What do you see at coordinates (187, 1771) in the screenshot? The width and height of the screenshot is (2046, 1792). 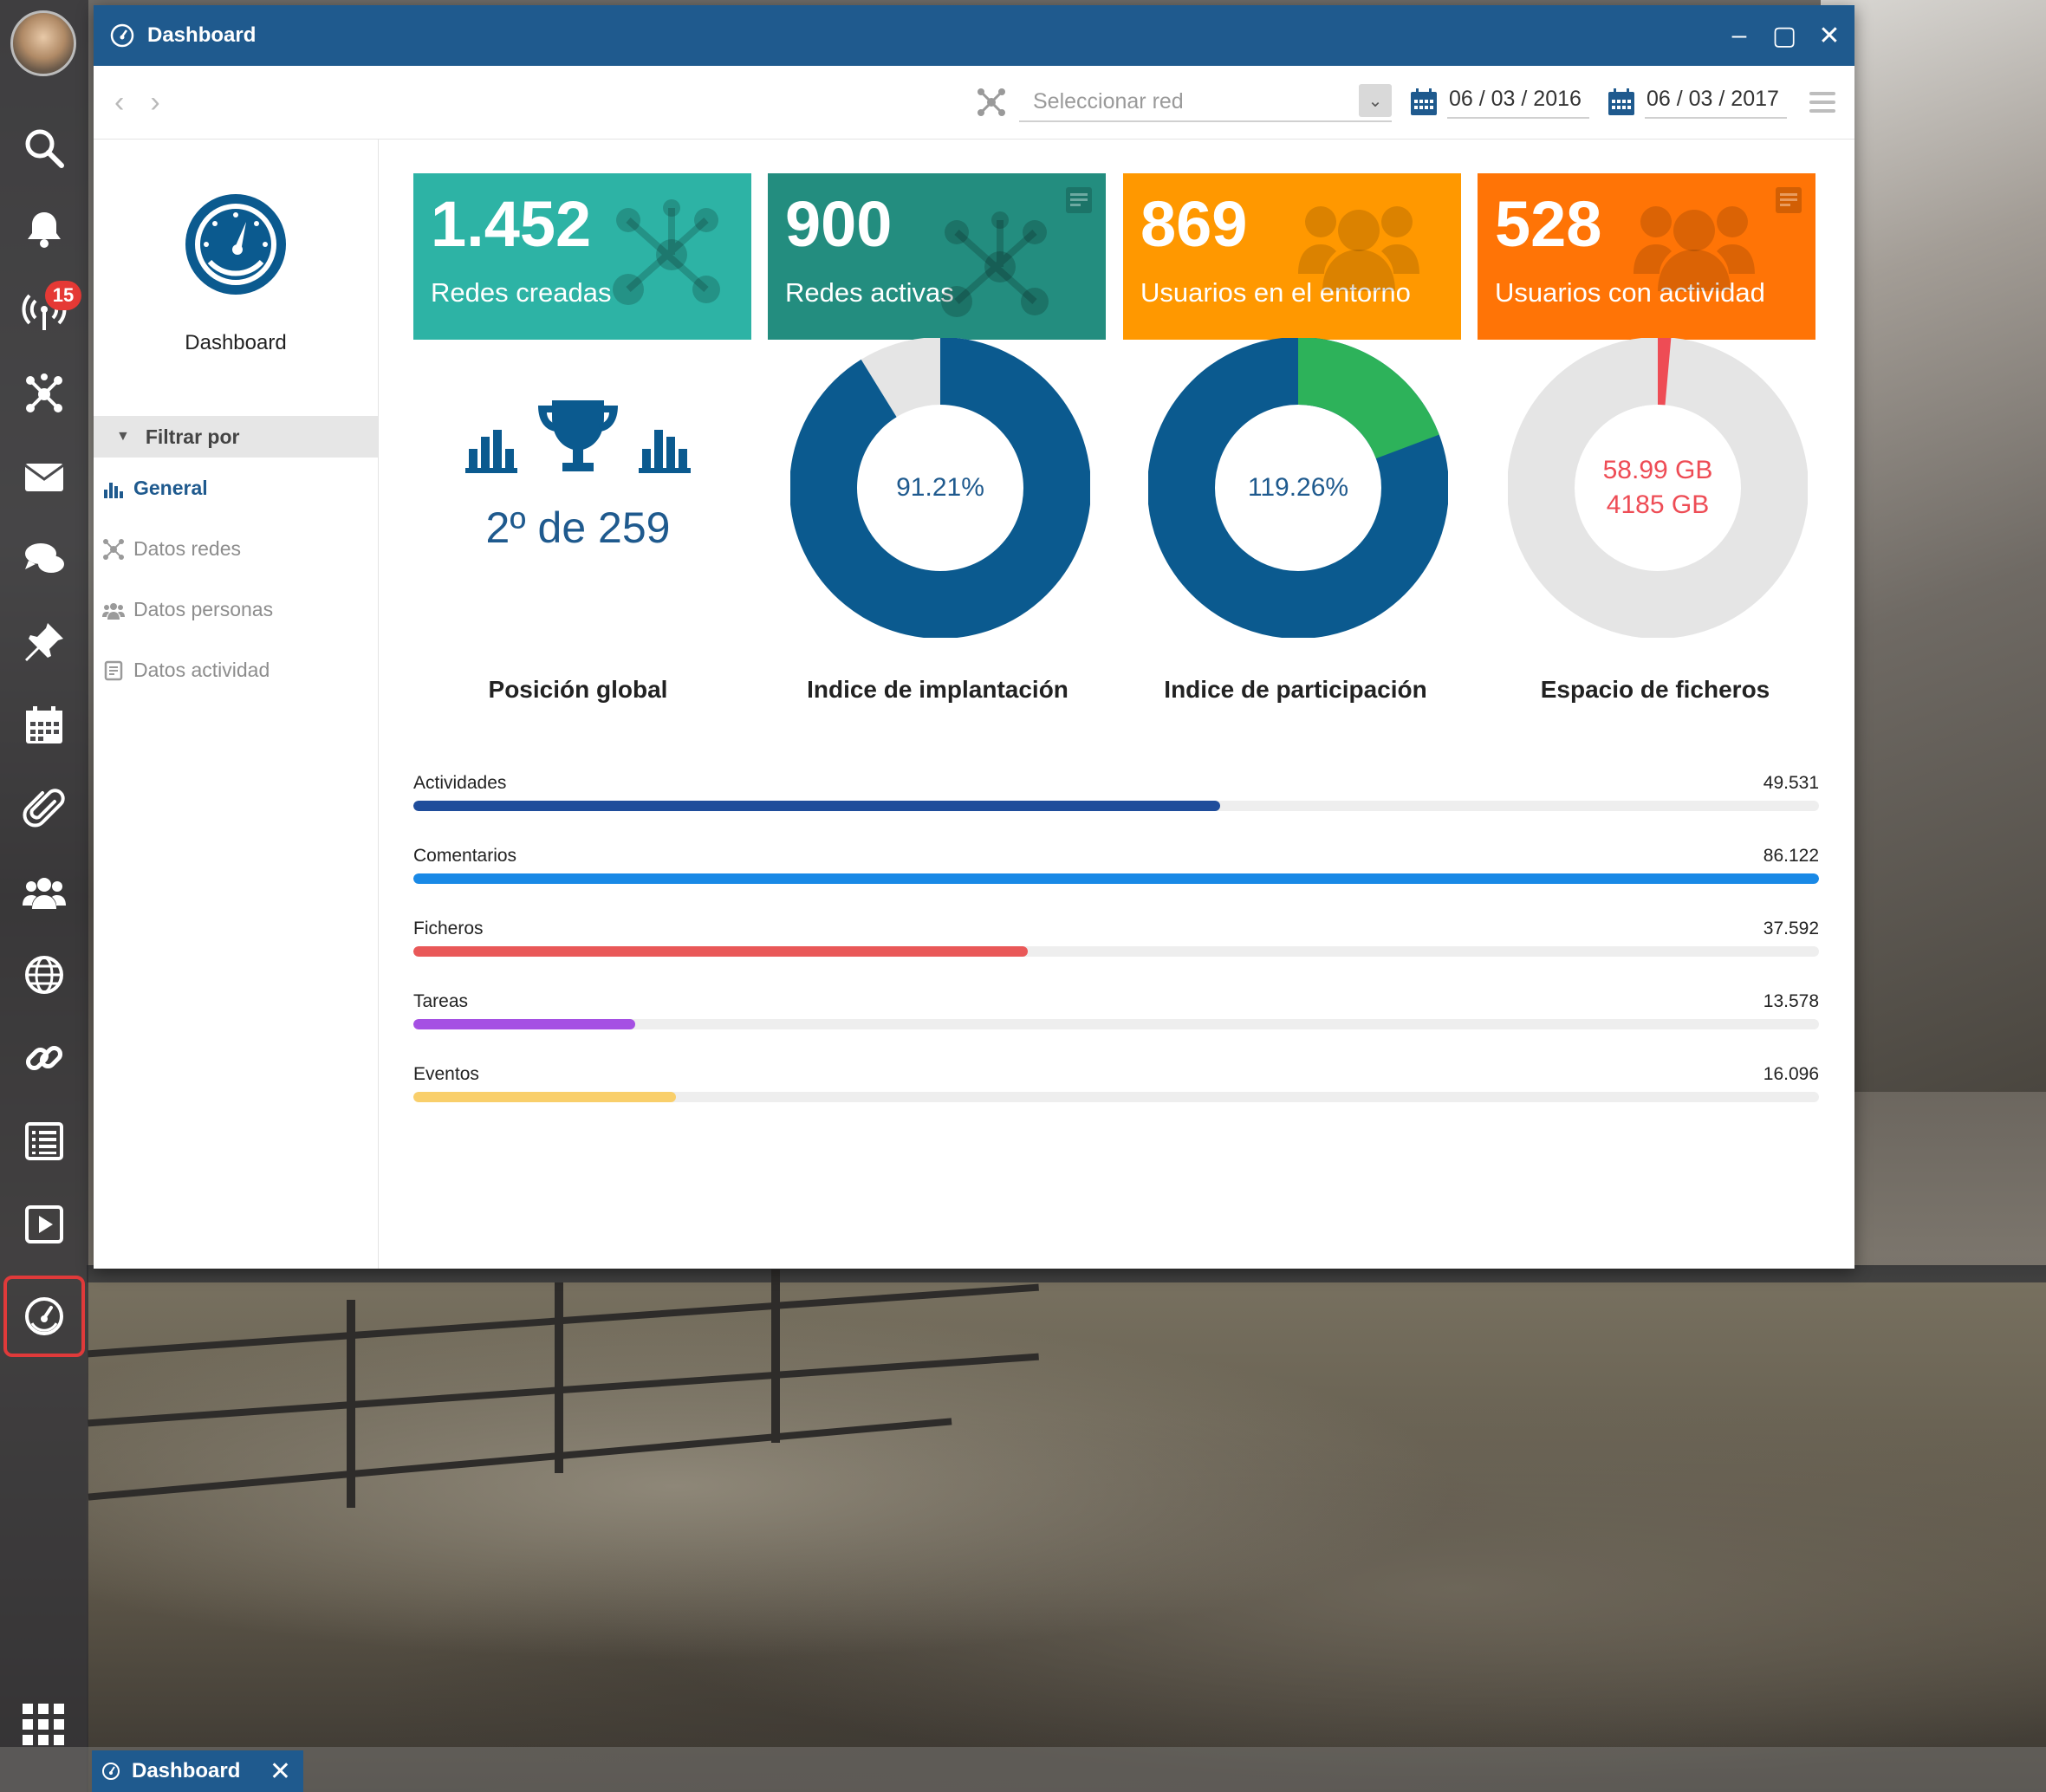 I see `taskbar-item-label: Dashboard` at bounding box center [187, 1771].